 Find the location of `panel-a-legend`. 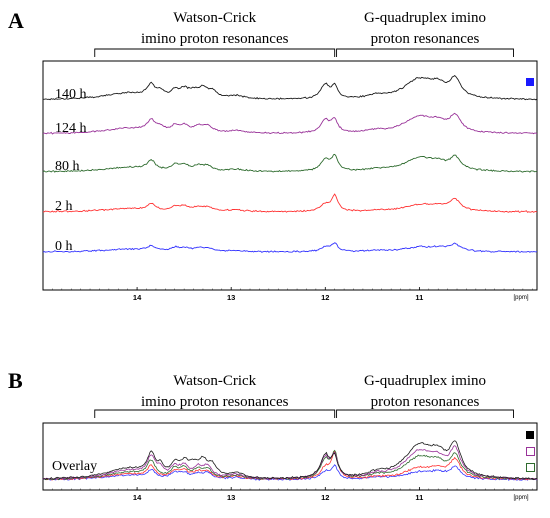

panel-a-legend is located at coordinates (530, 82).